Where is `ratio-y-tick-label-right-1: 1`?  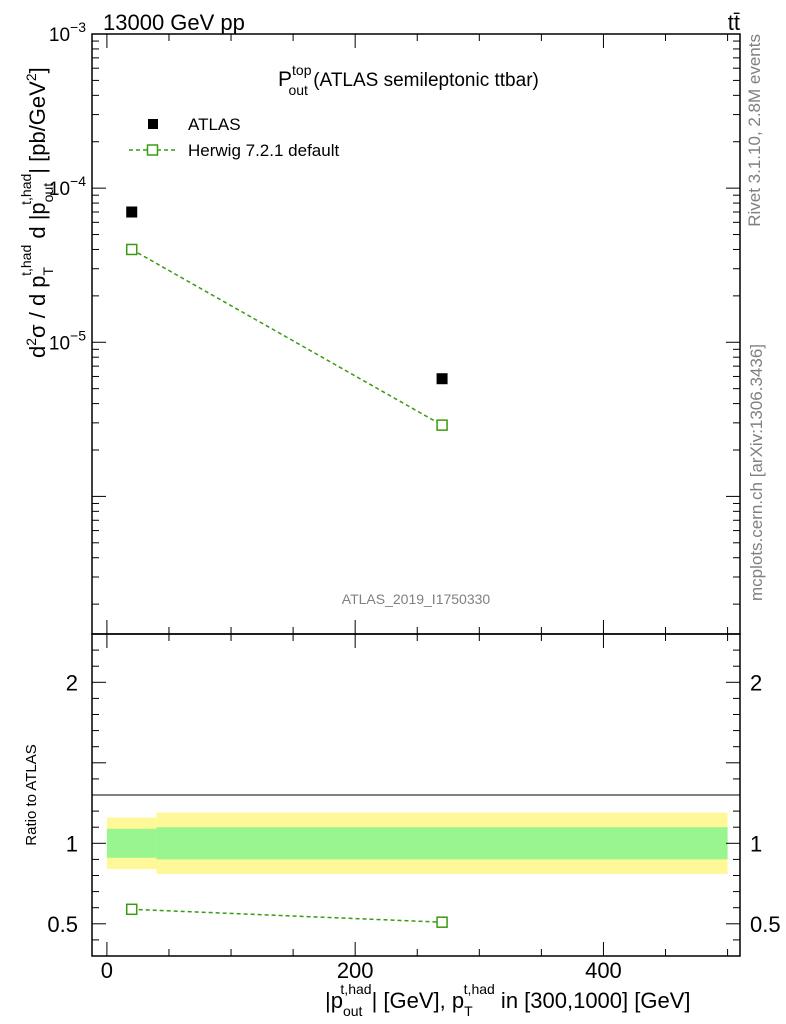
ratio-y-tick-label-right-1: 1 is located at coordinates (756, 843).